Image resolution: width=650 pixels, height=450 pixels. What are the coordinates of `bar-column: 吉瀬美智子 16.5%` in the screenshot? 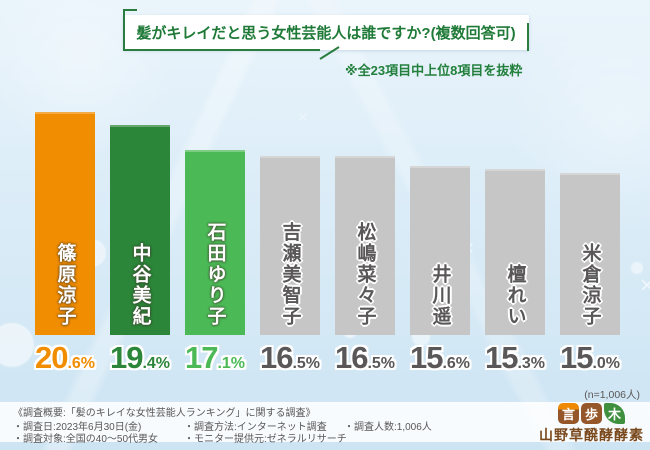 It's located at (290, 237).